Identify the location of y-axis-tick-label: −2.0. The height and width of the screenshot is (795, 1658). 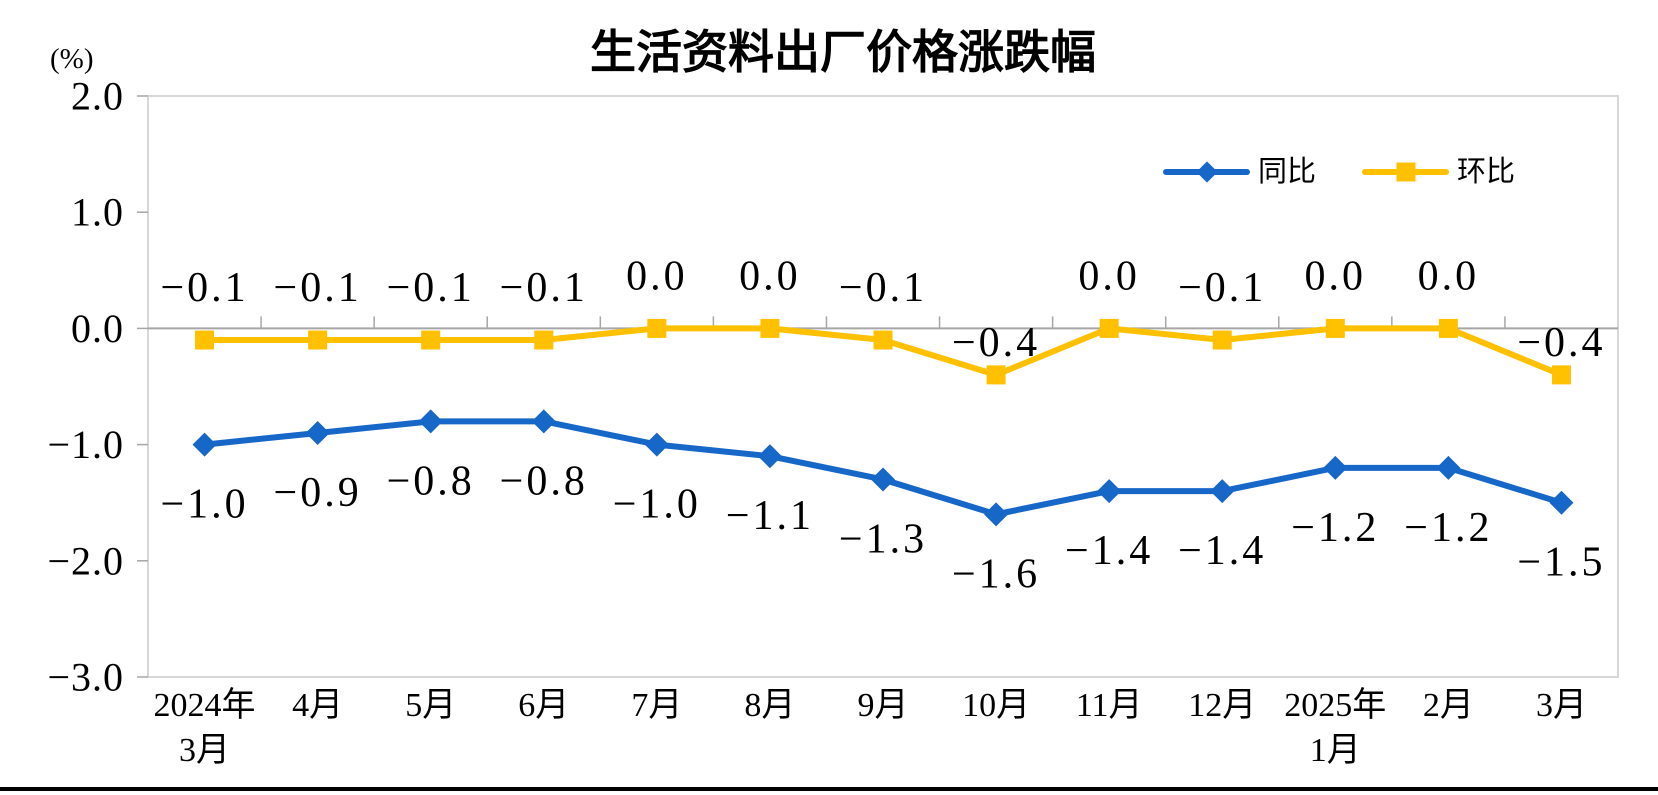
(85, 560).